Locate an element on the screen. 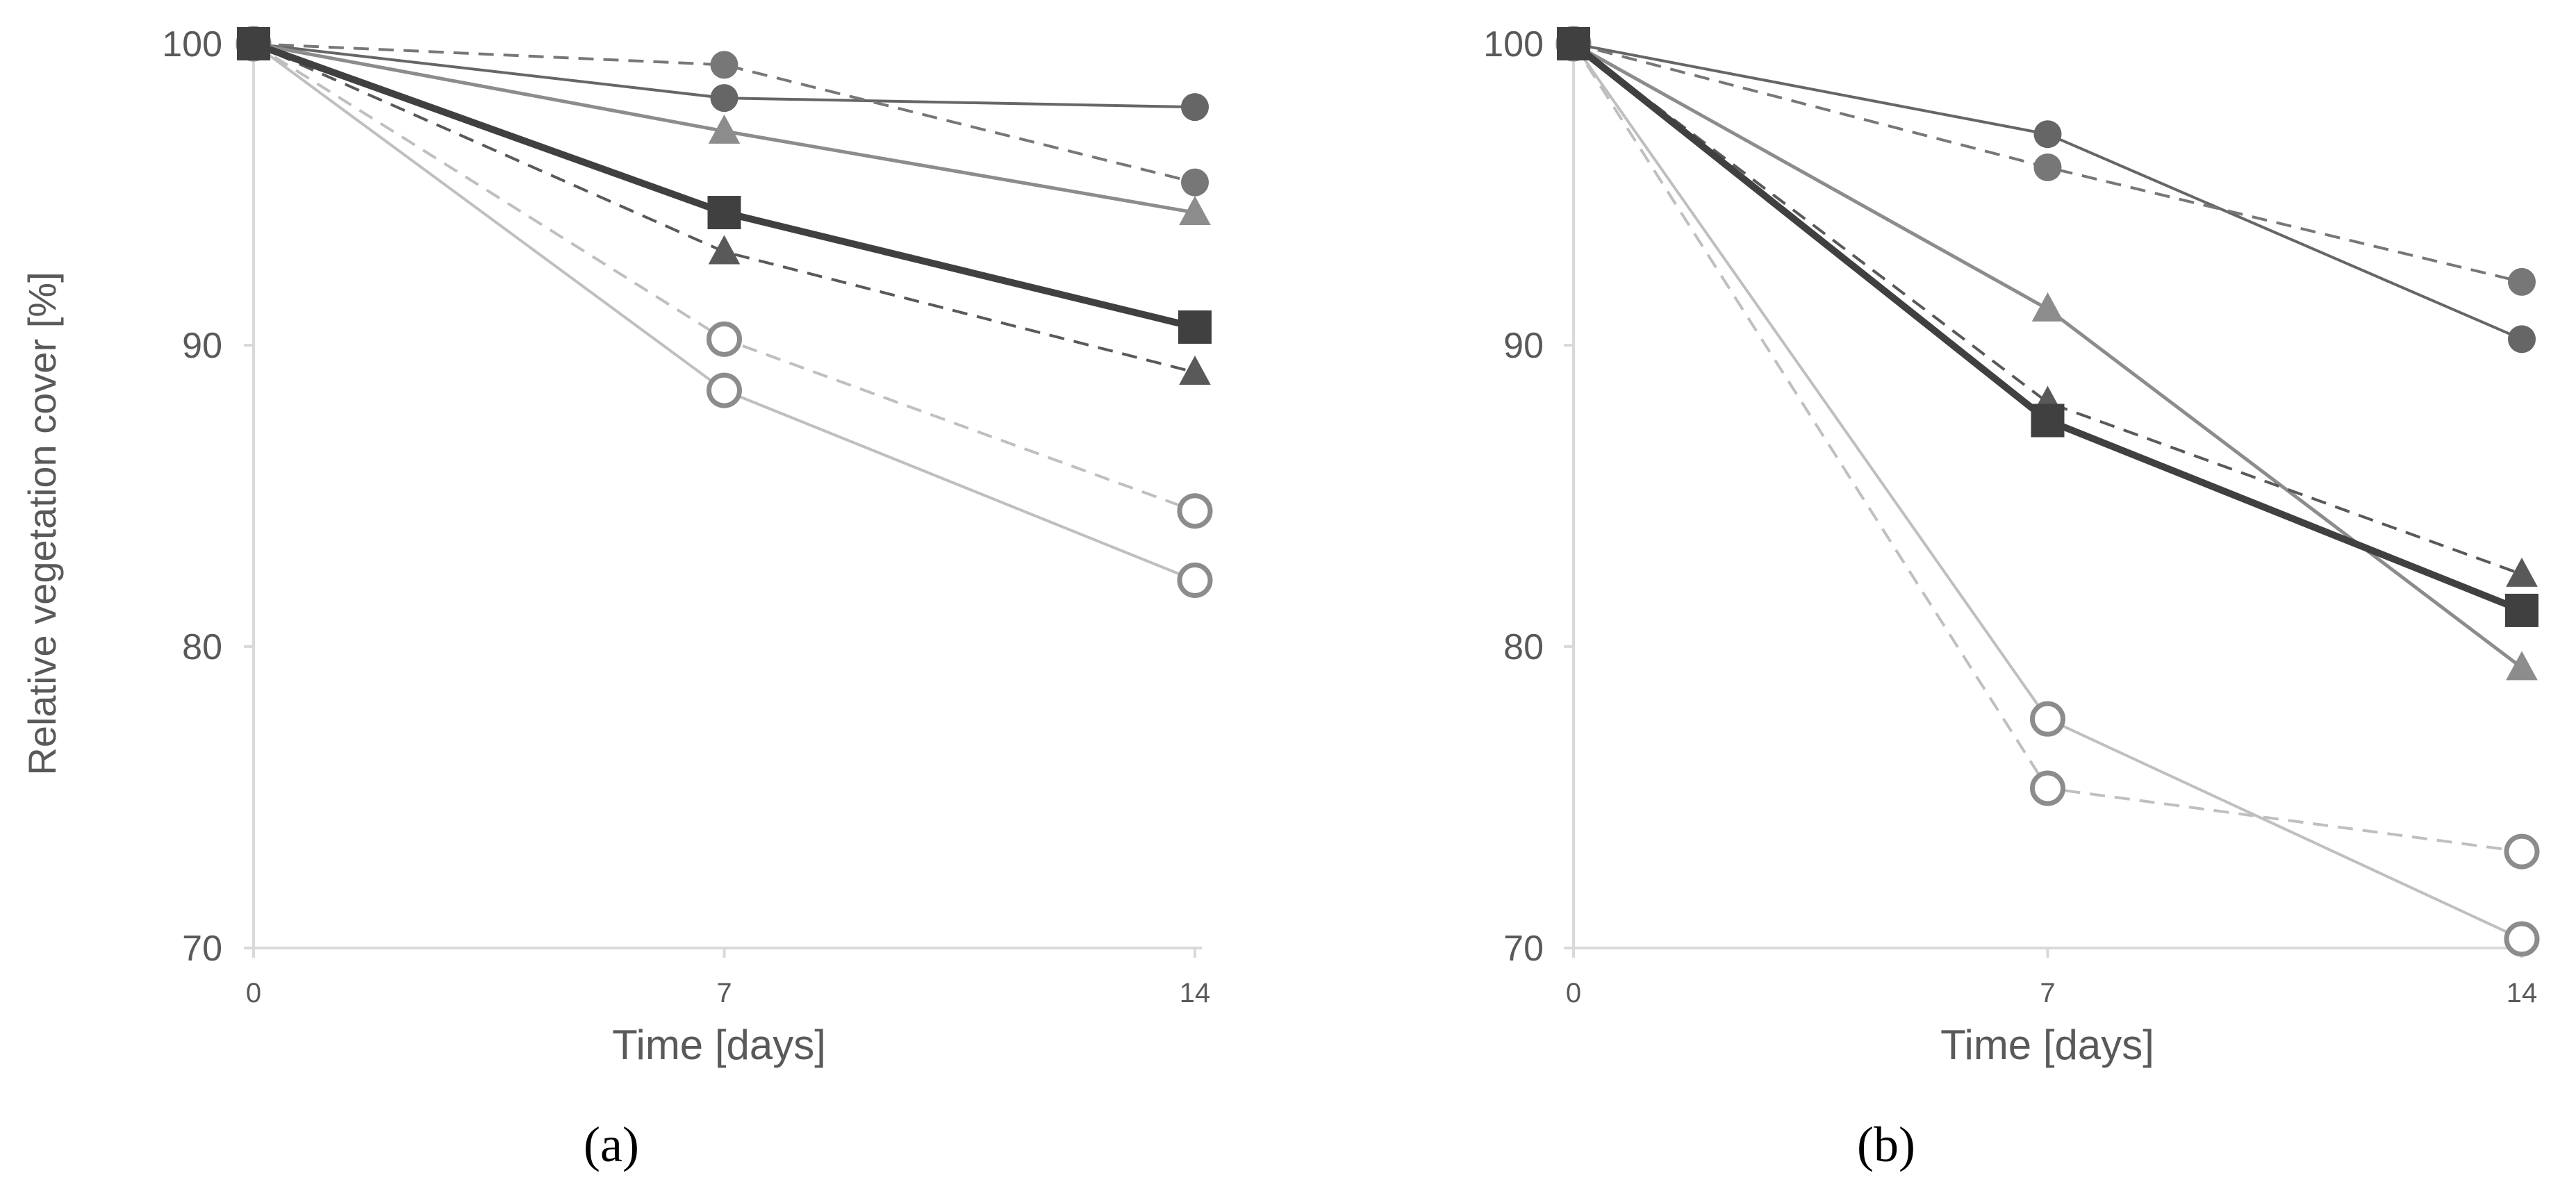  series-dark-circle-dashed is located at coordinates (724, 113).